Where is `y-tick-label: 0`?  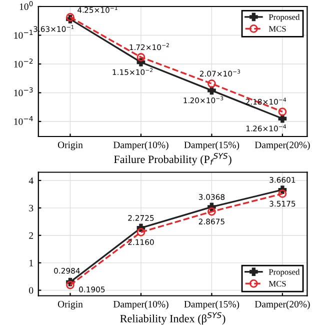 y-tick-label: 0 is located at coordinates (31, 290).